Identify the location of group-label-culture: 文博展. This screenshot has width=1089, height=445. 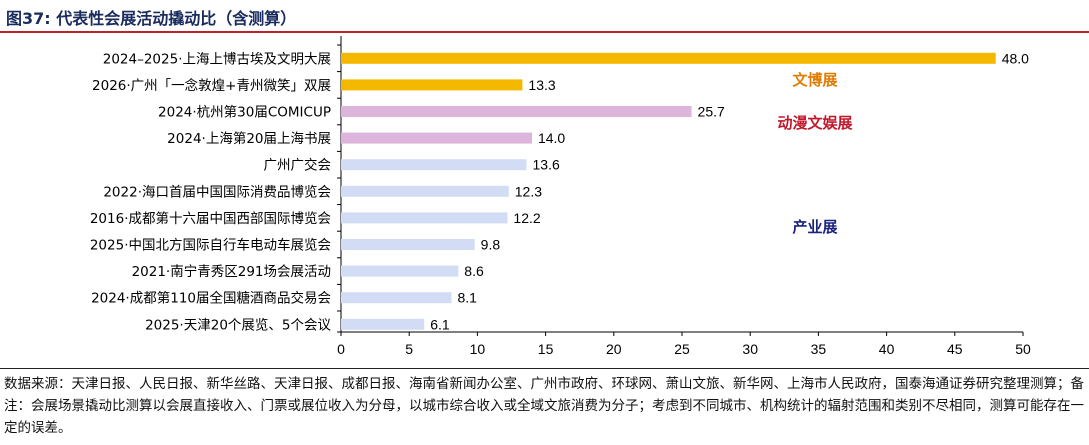
(814, 80).